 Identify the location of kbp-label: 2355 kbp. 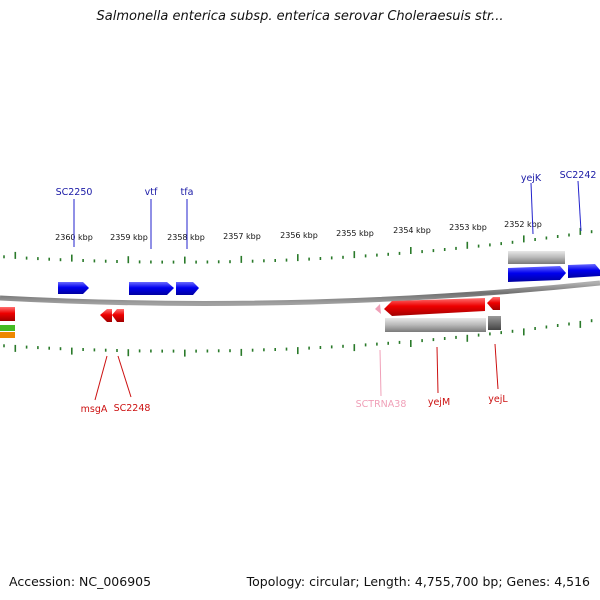
(355, 233).